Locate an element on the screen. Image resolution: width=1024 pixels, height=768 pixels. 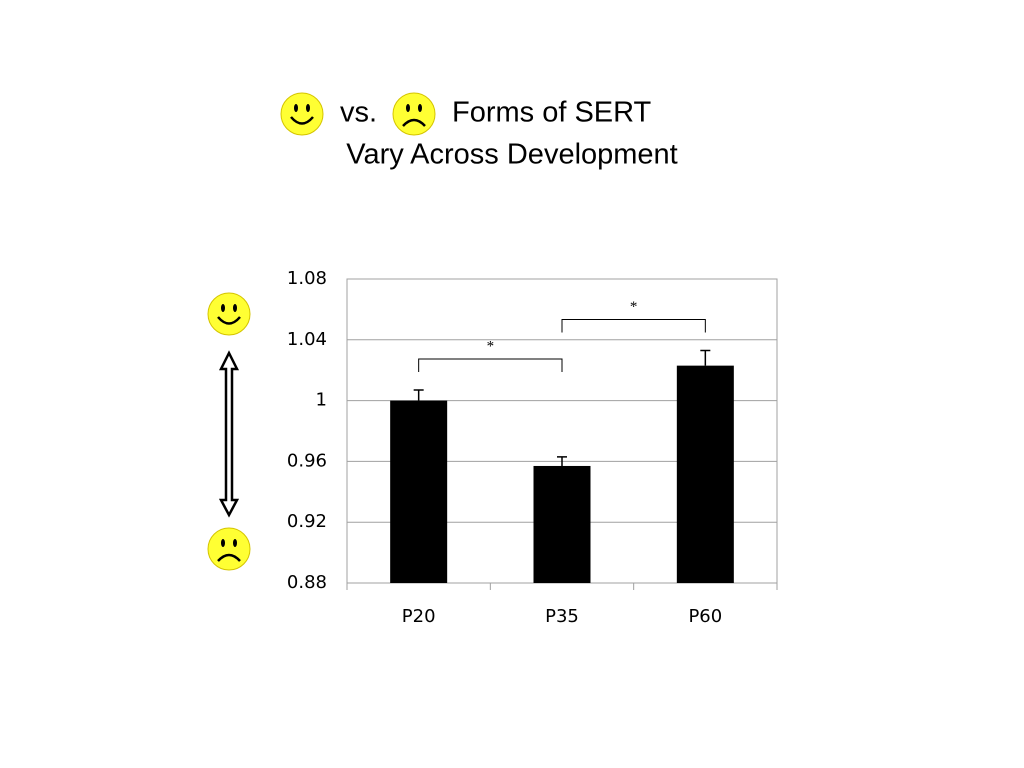
double-arrow is located at coordinates (229, 434).